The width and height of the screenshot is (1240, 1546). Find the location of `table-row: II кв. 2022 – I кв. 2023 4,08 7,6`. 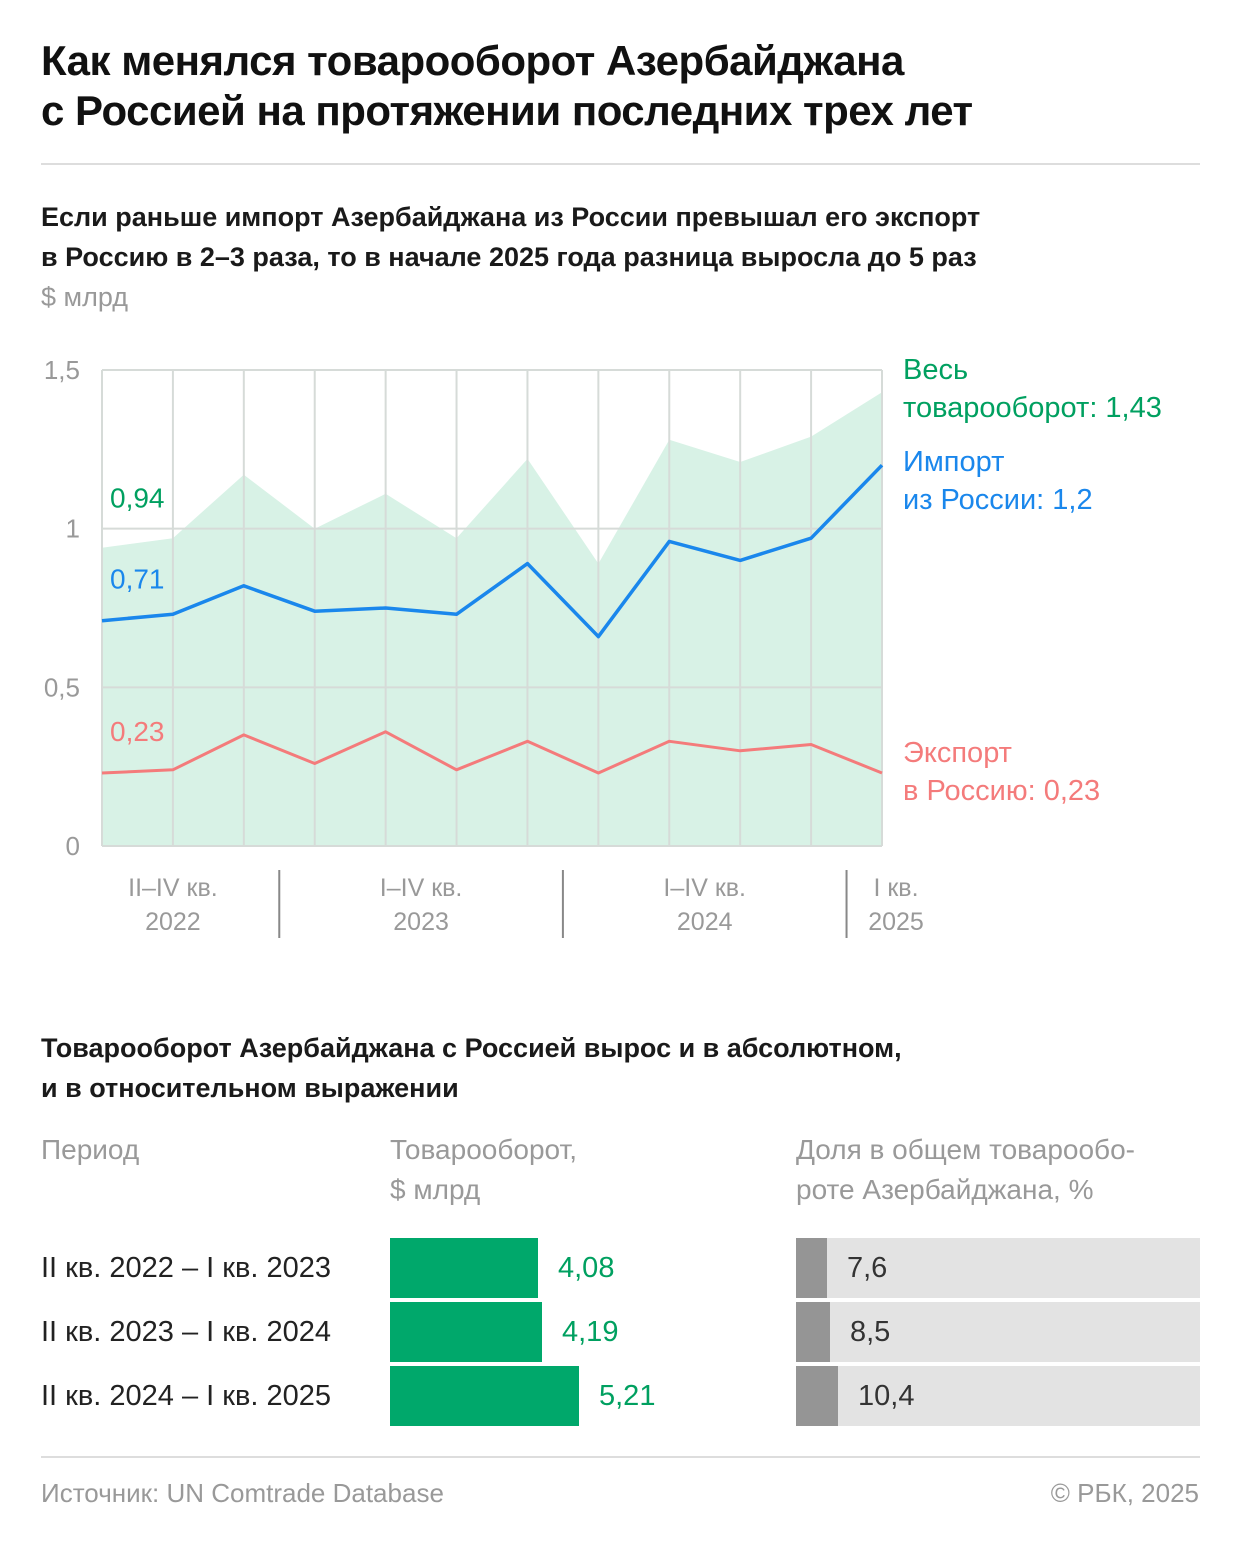

table-row: II кв. 2022 – I кв. 2023 4,08 7,6 is located at coordinates (620, 1268).